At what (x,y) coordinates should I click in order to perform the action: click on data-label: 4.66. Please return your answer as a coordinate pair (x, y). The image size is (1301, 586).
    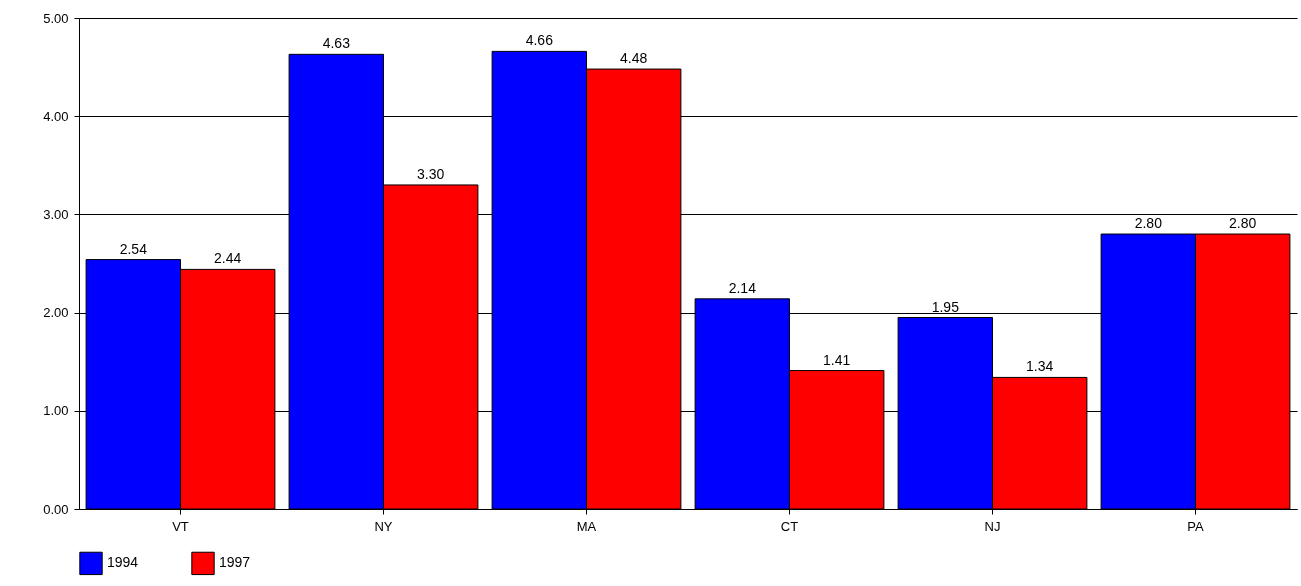
    Looking at the image, I should click on (539, 40).